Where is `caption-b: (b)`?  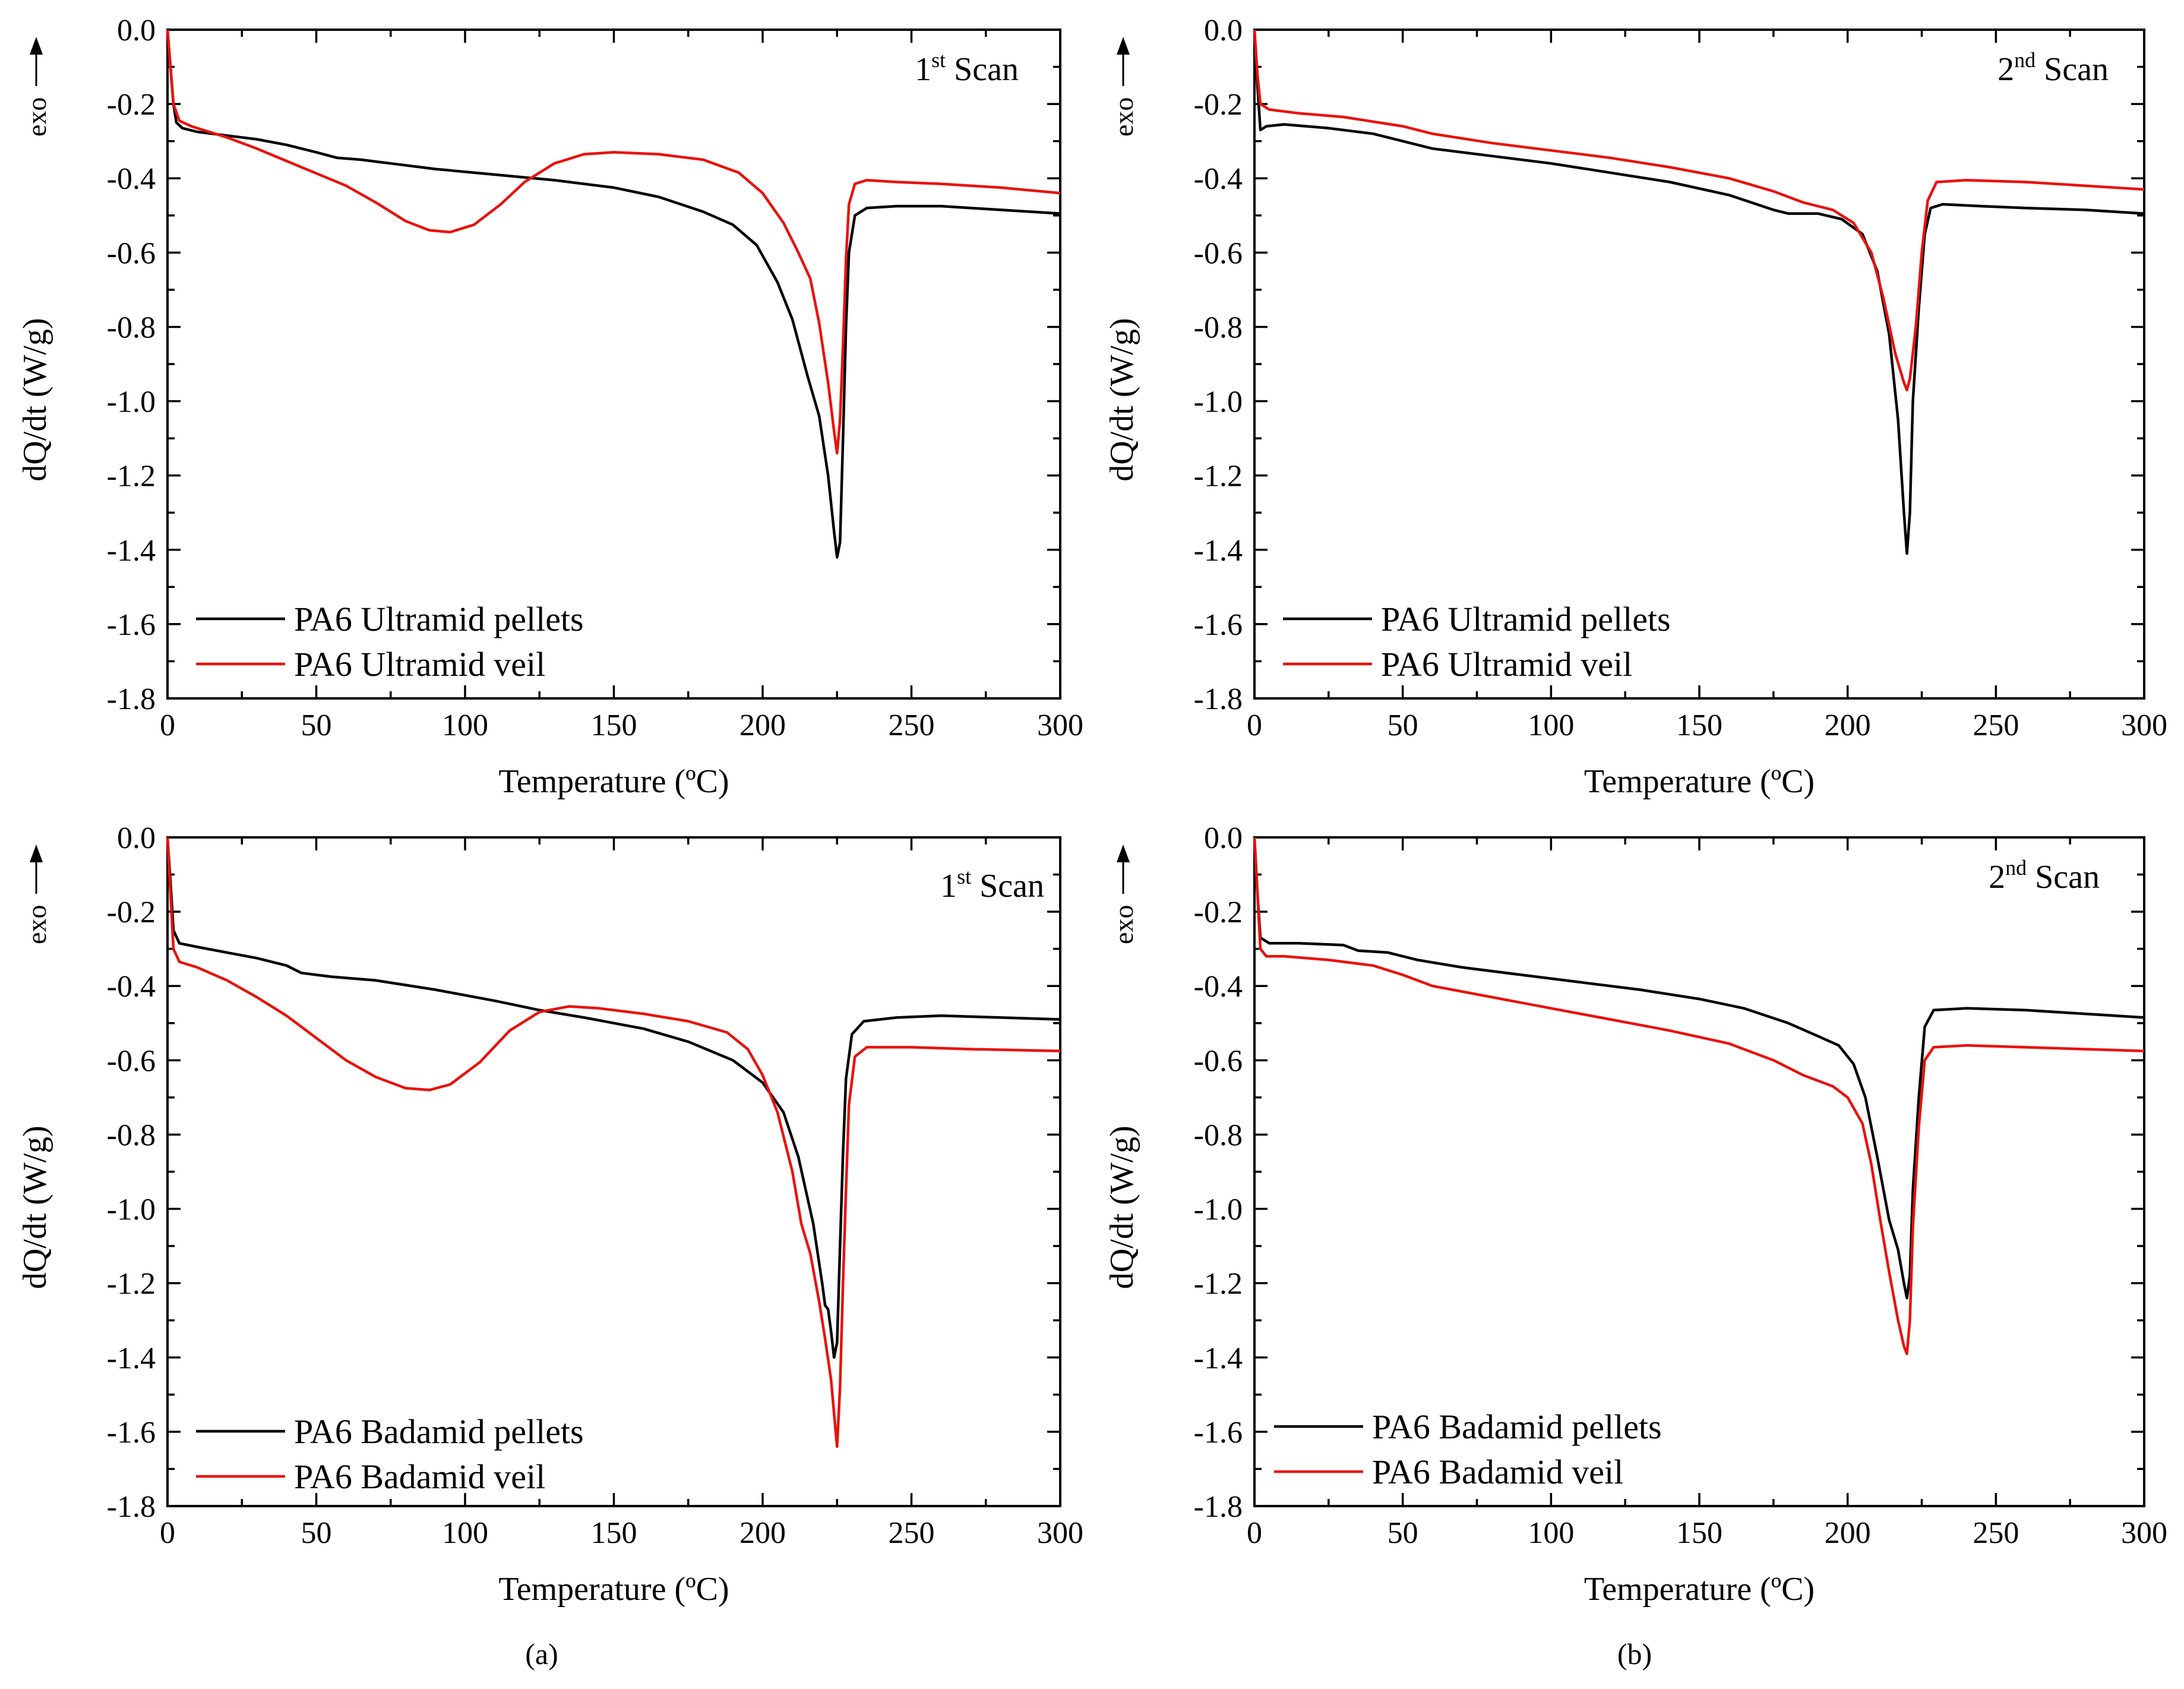 caption-b: (b) is located at coordinates (1634, 1654).